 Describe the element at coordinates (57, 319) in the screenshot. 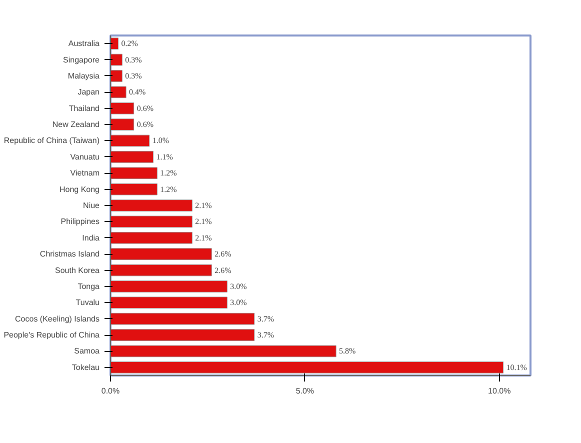

I see `y-tick-label: Cocos (Keeling) Islands` at that location.